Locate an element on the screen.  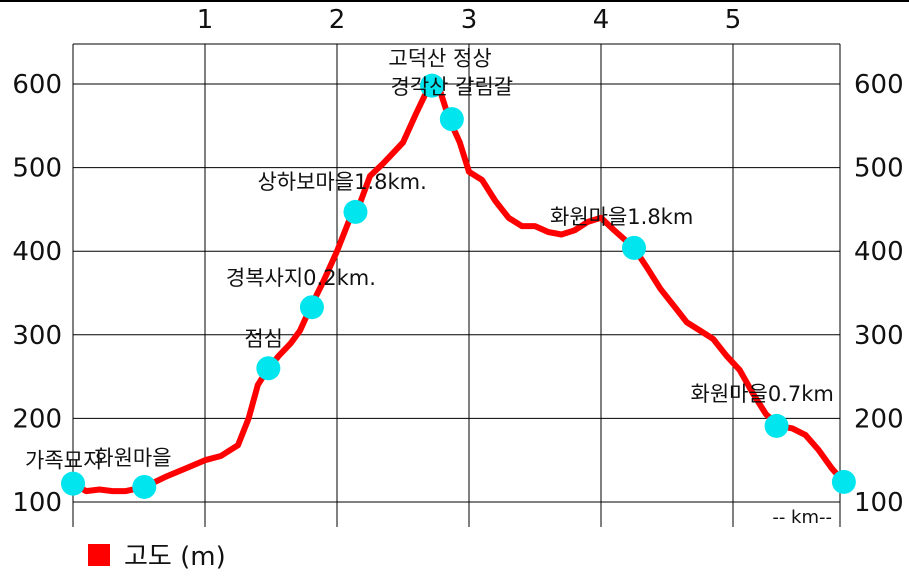
legend: 고도 (m) is located at coordinates (157, 554).